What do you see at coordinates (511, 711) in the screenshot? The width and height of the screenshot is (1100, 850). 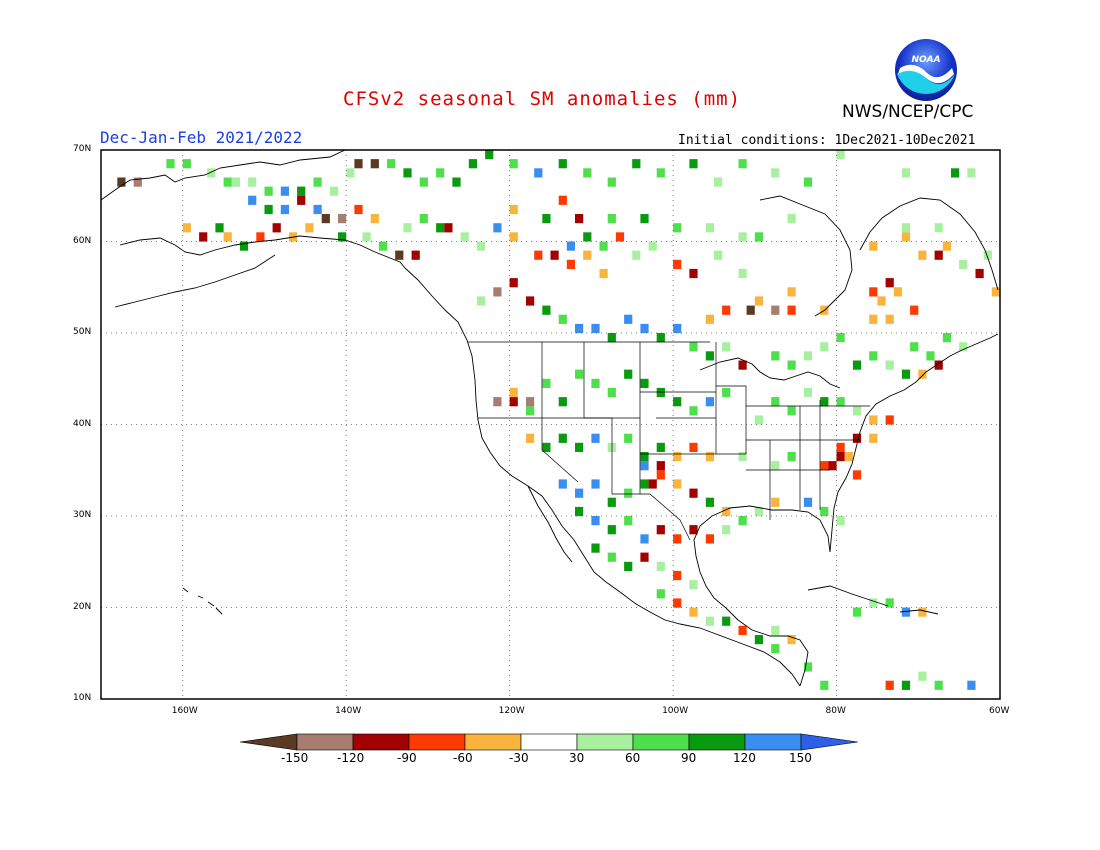 I see `lon-tick-label: 120W` at bounding box center [511, 711].